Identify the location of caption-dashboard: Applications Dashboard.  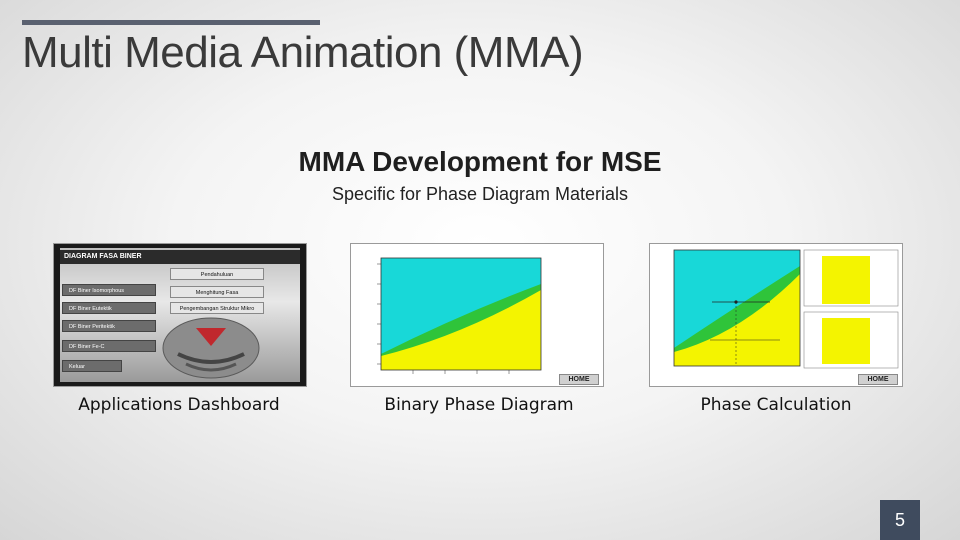
(179, 405).